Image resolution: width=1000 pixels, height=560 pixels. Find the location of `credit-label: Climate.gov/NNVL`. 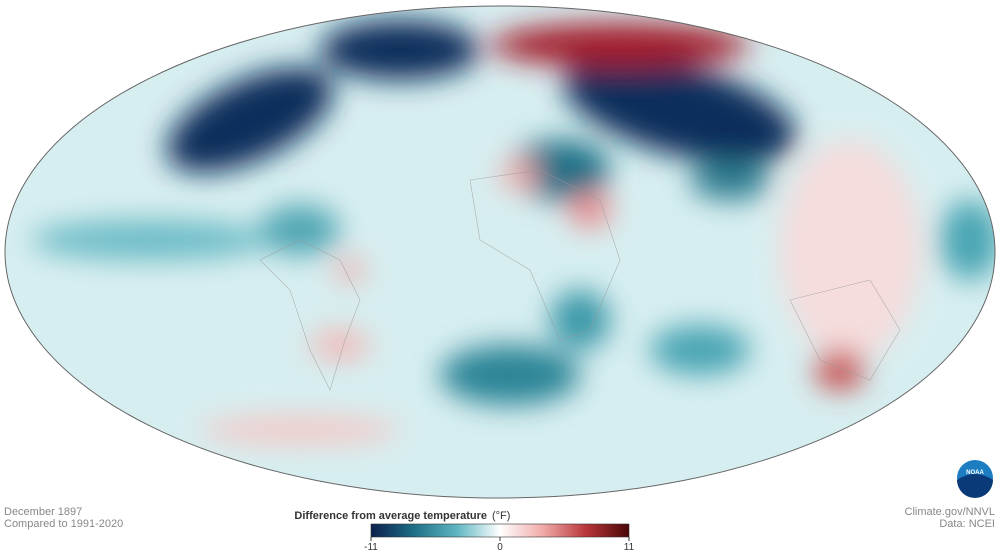

credit-label: Climate.gov/NNVL is located at coordinates (950, 512).